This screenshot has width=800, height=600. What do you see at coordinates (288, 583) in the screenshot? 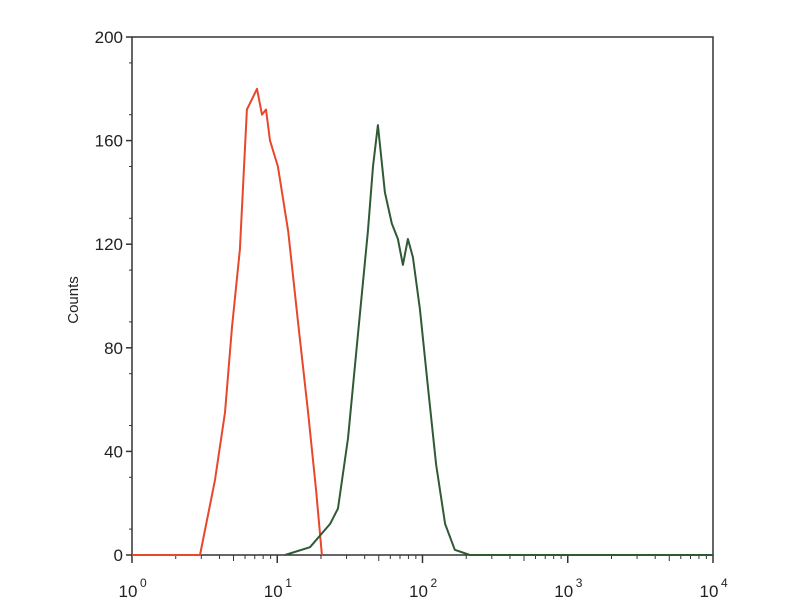
I see `x-tick-exponent: 1` at bounding box center [288, 583].